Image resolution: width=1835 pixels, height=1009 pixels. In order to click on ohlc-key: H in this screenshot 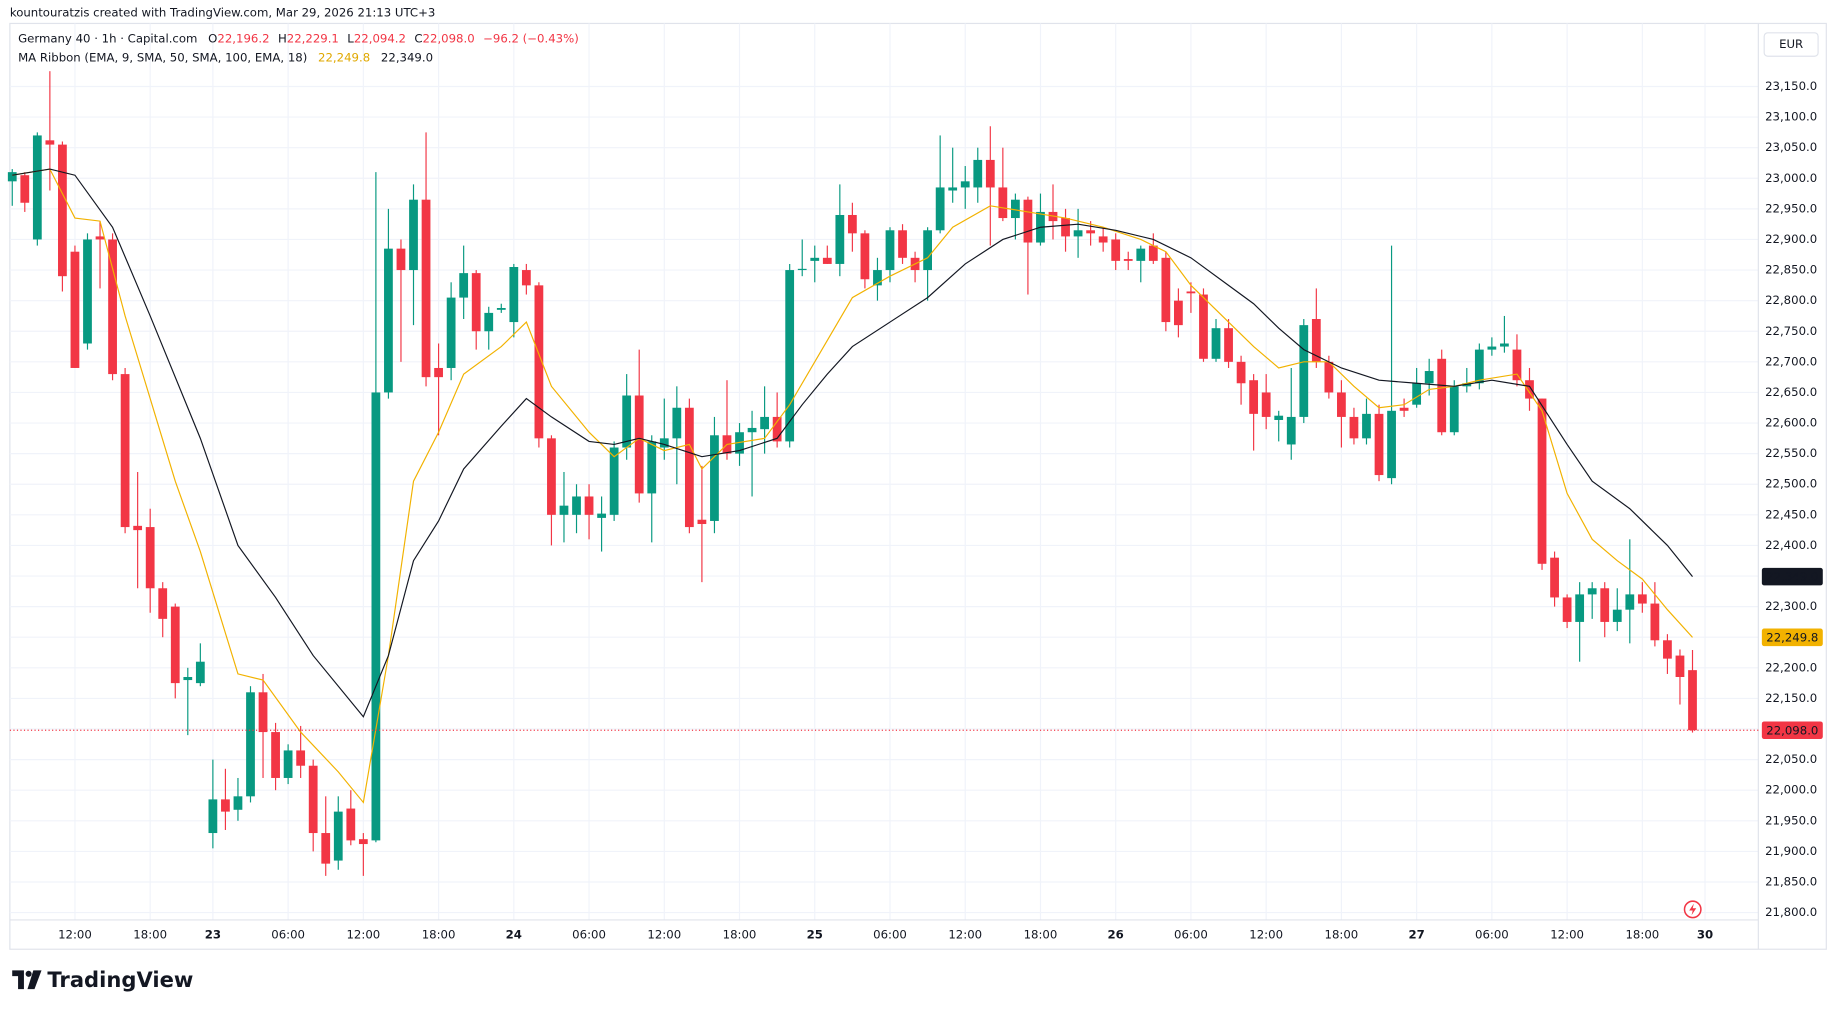, I will do `click(282, 38)`.